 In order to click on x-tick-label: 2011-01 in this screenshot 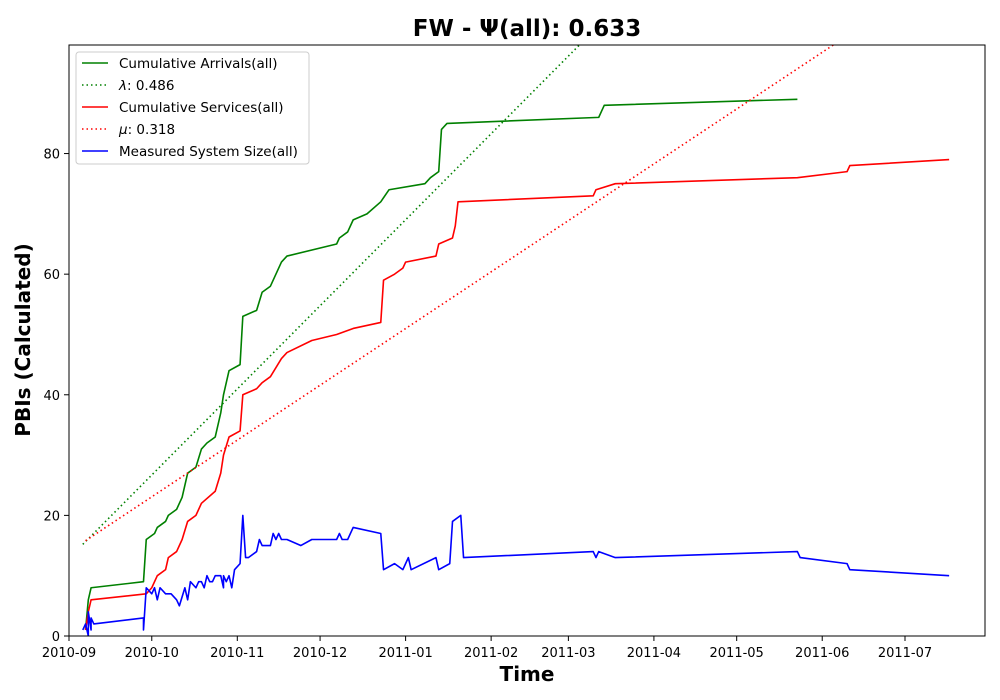, I will do `click(405, 653)`.